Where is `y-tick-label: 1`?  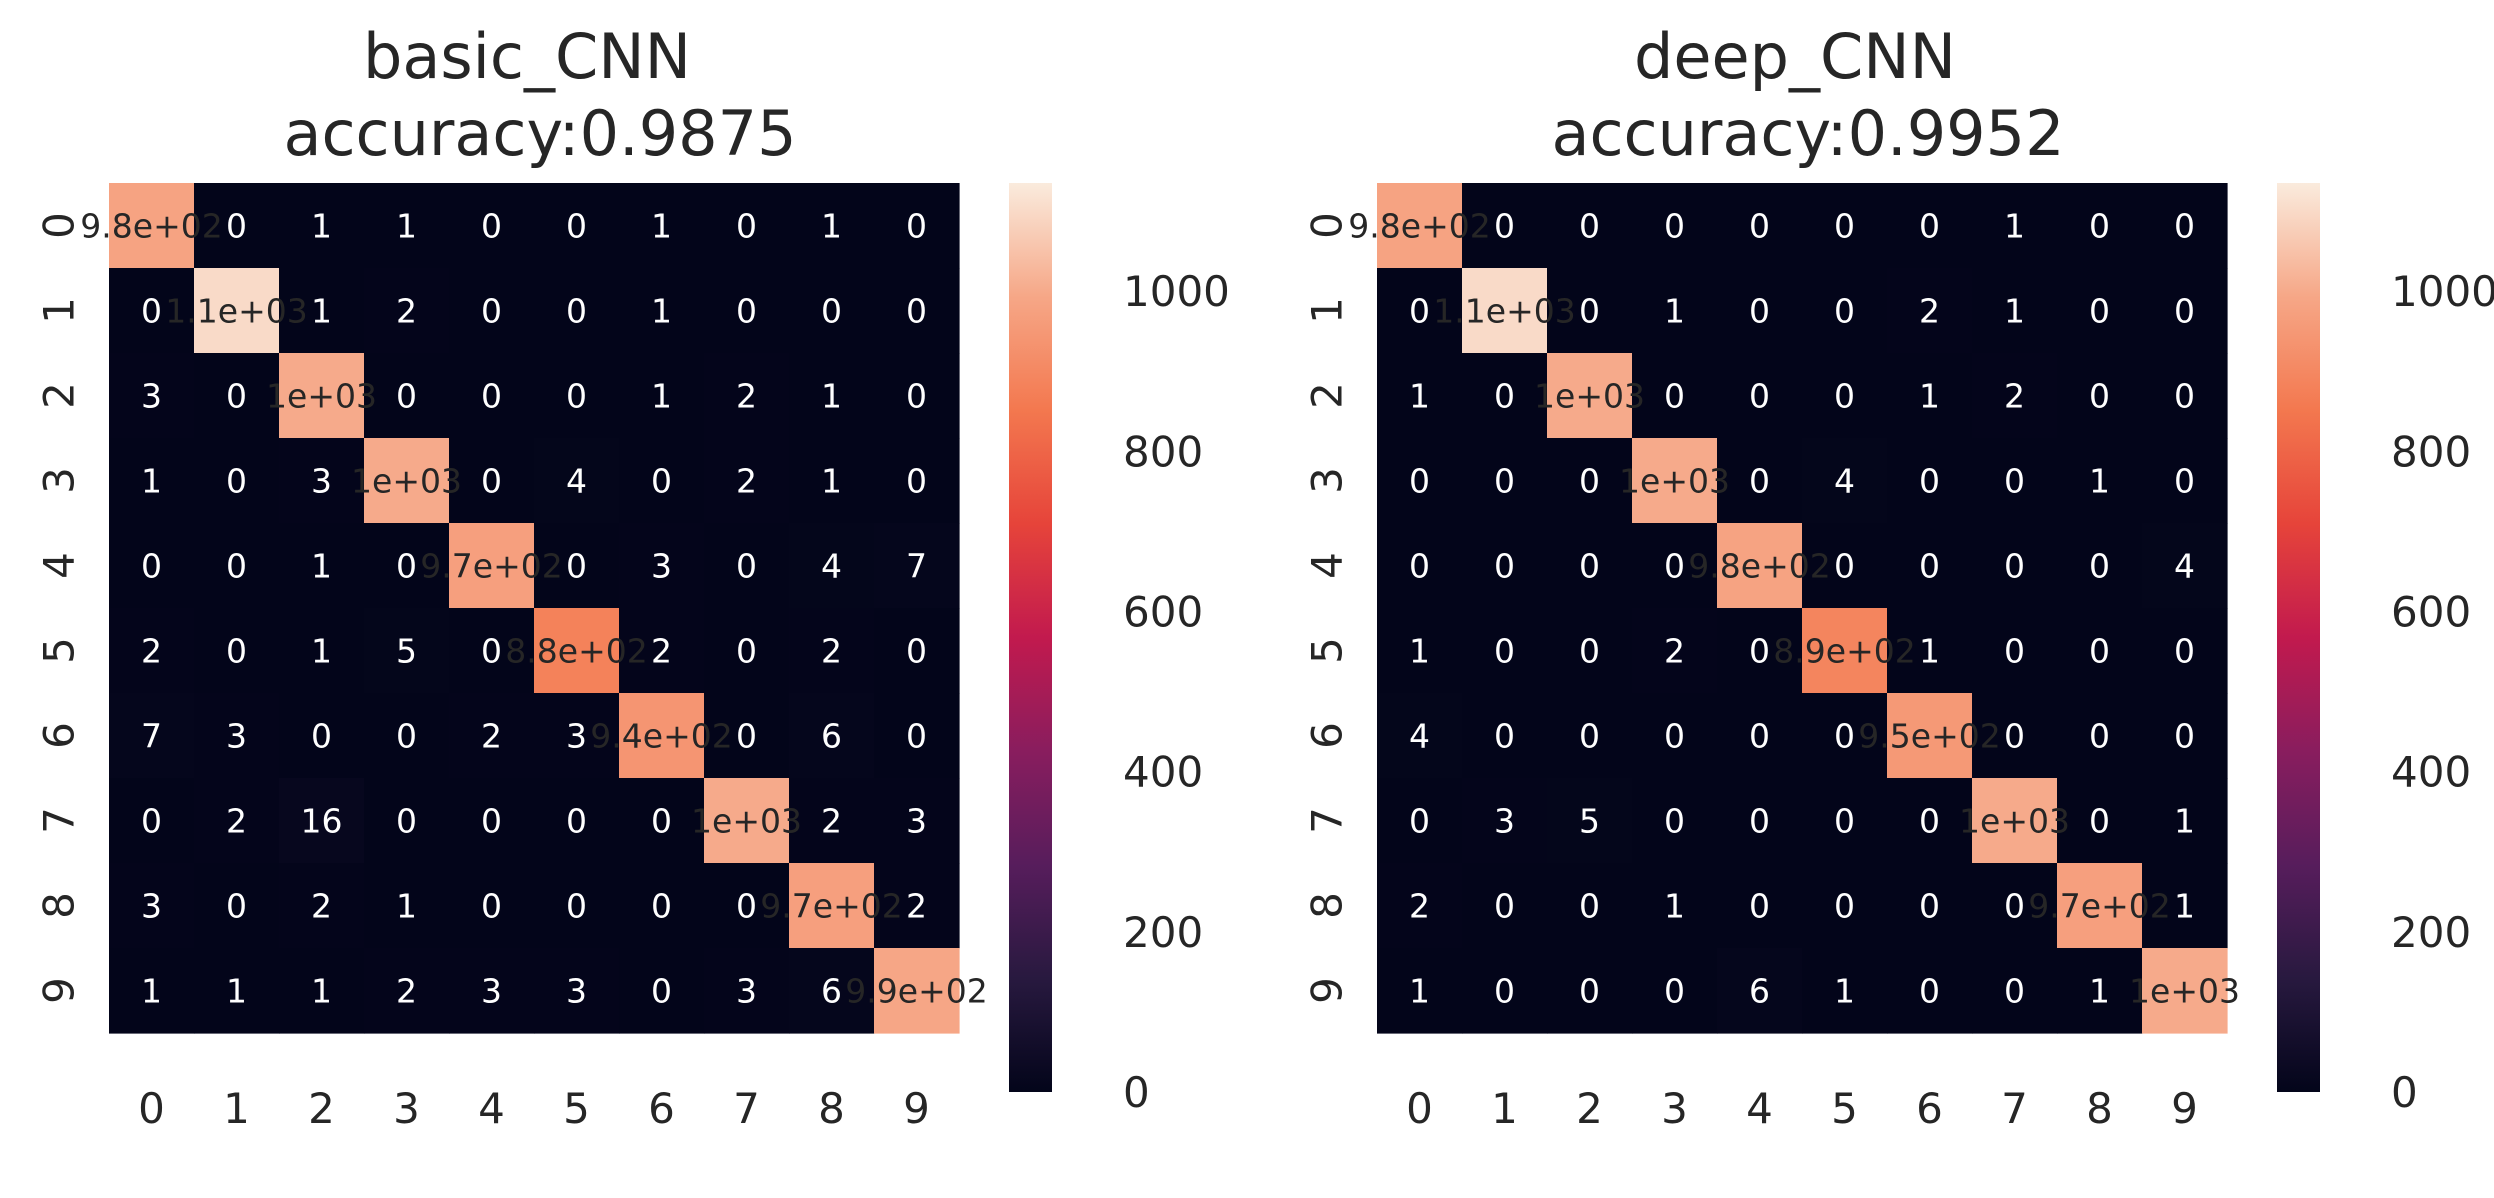 y-tick-label: 1 is located at coordinates (1327, 310).